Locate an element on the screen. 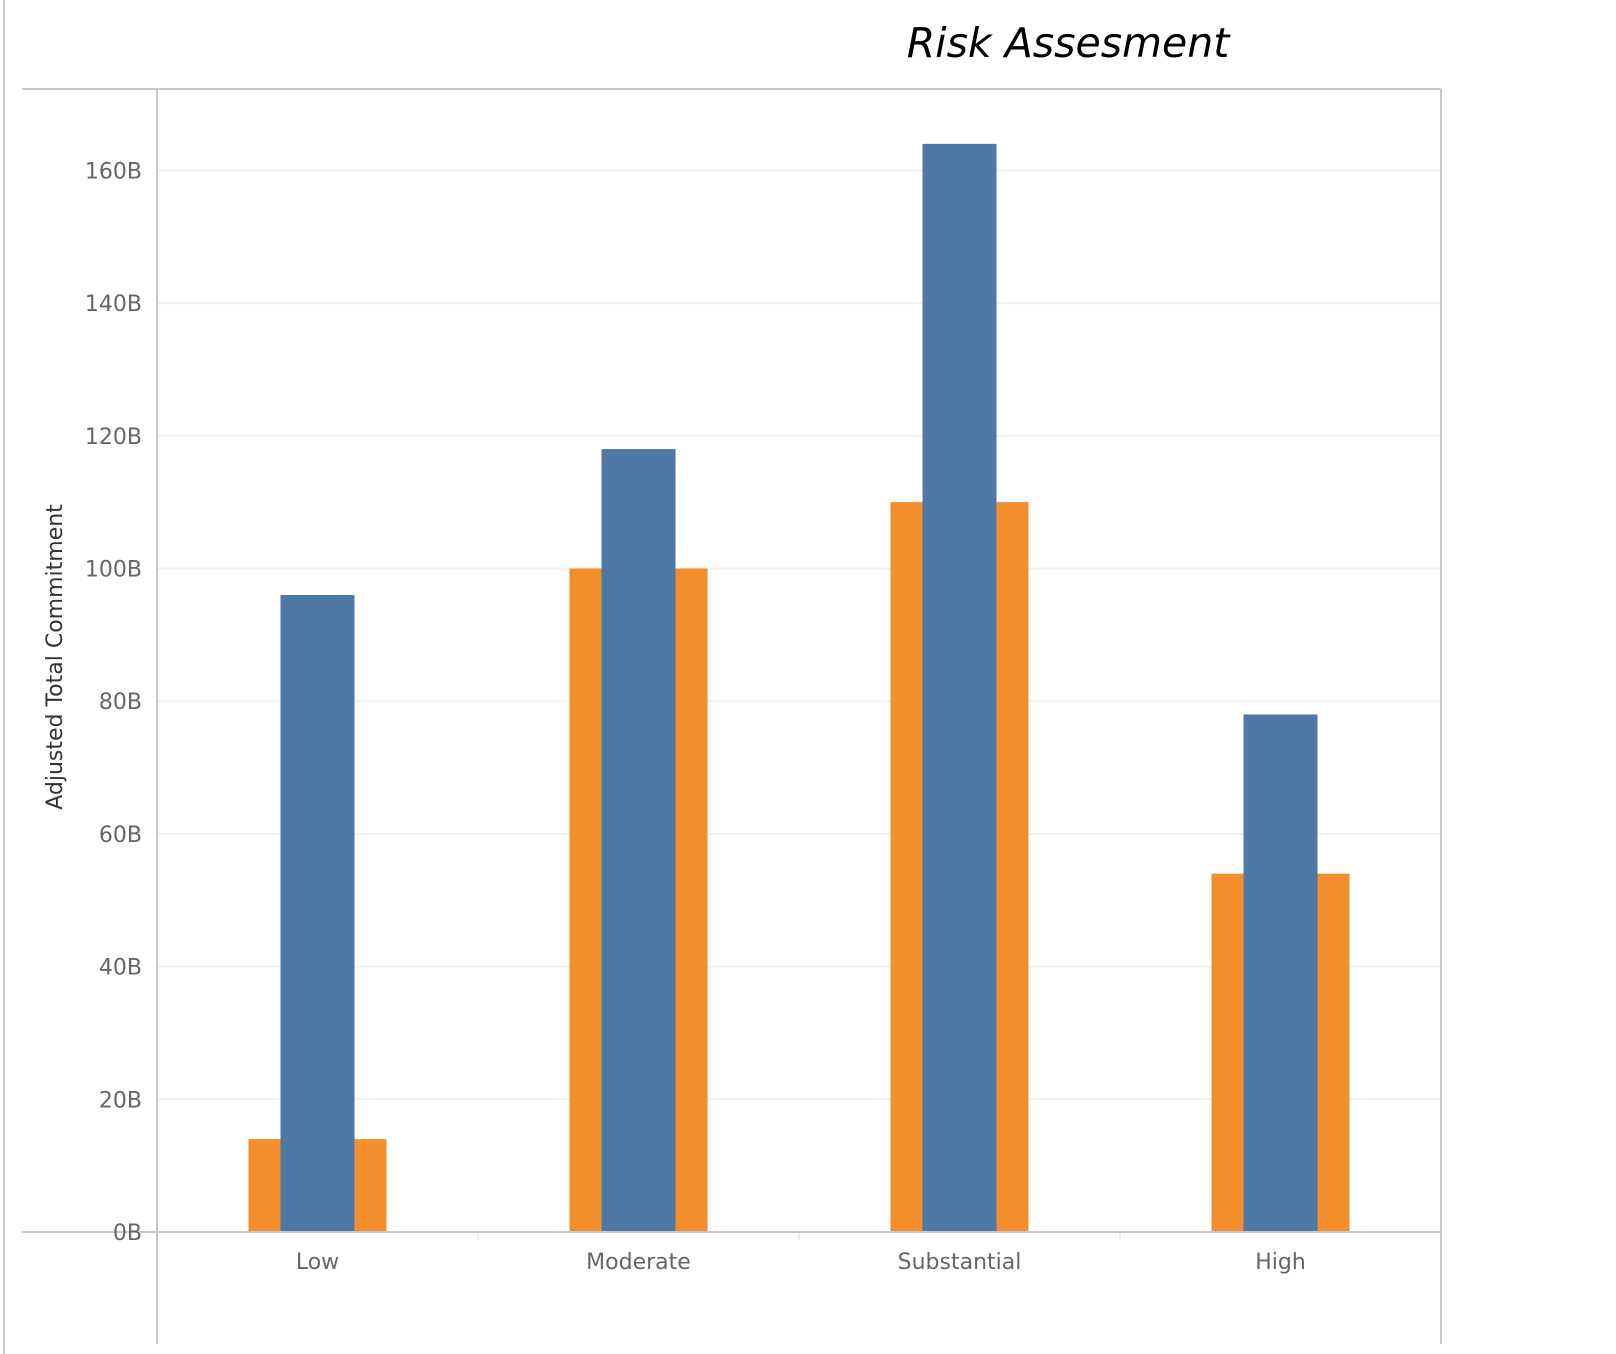 The height and width of the screenshot is (1354, 1616). bar-blue-high is located at coordinates (1280, 973).